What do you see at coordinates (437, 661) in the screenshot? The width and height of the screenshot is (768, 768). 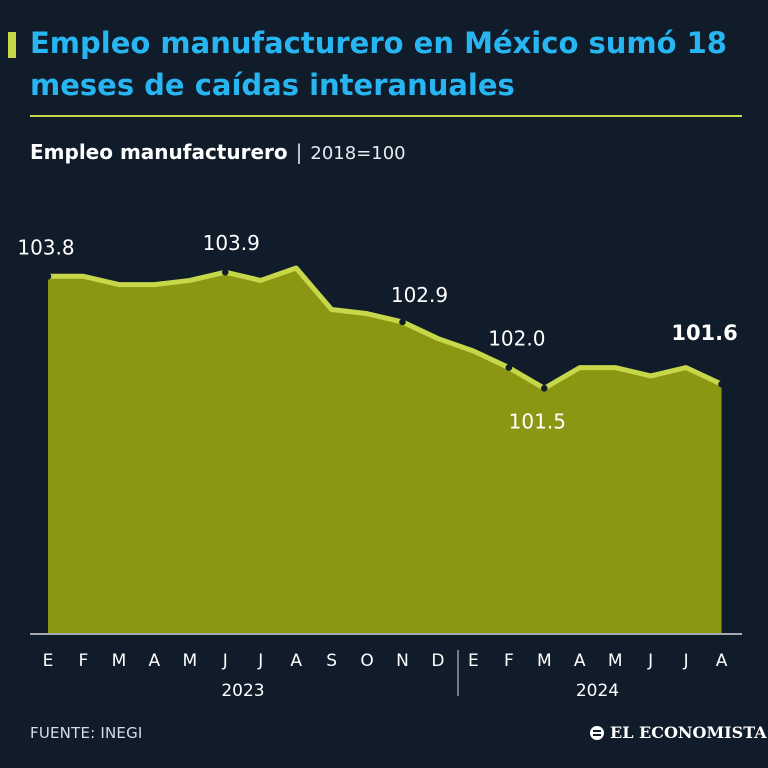 I see `x-tick-label: D` at bounding box center [437, 661].